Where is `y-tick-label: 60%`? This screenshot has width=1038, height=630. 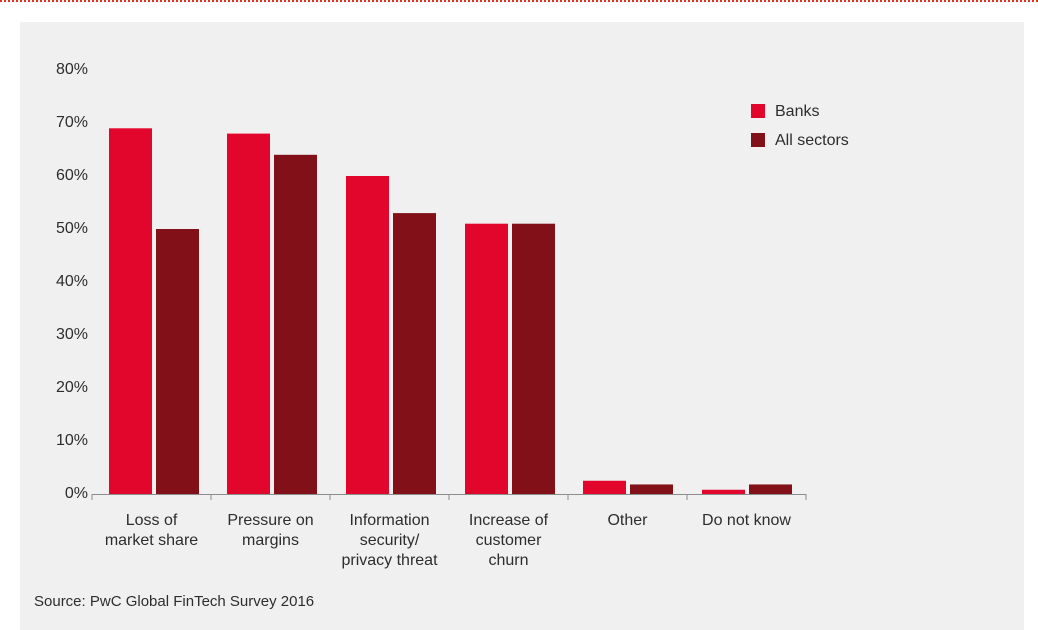 y-tick-label: 60% is located at coordinates (72, 175).